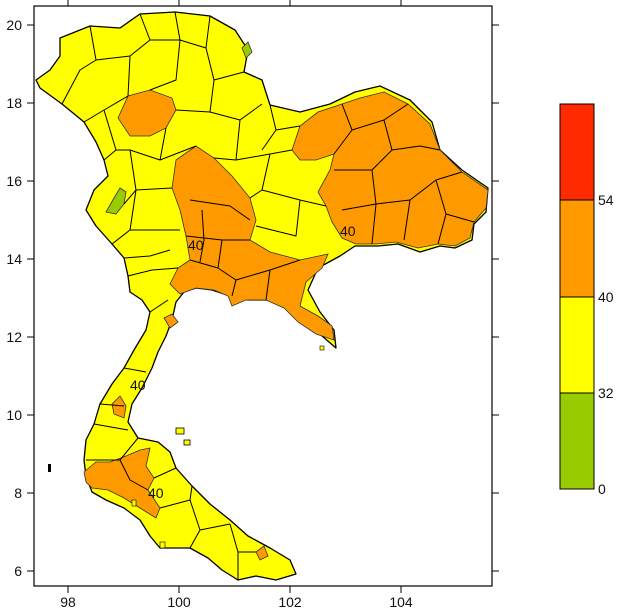 Image resolution: width=620 pixels, height=610 pixels. Describe the element at coordinates (18, 493) in the screenshot. I see `y-tick-label: 8` at that location.